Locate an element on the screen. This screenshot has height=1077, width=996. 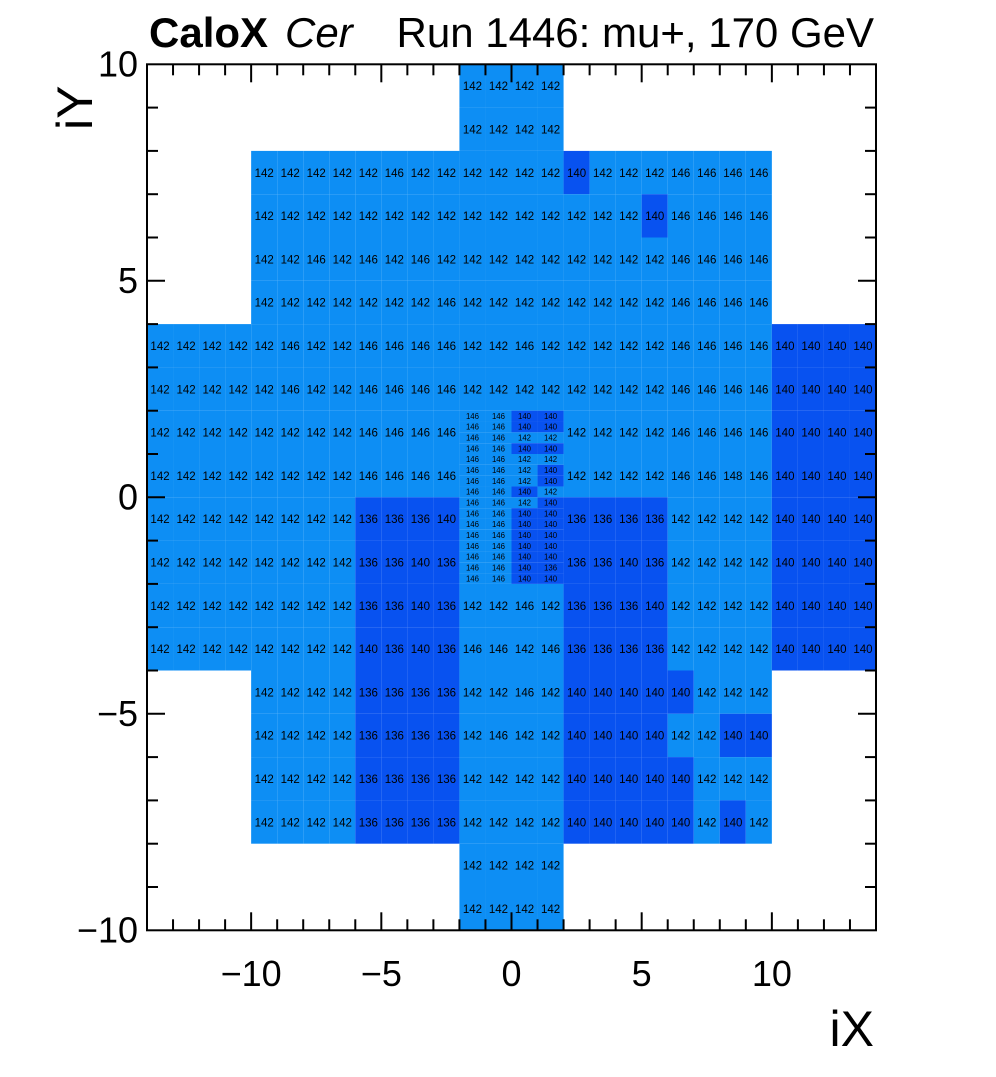
run-title: Run 1446: mu+, 170 GeV is located at coordinates (635, 32).